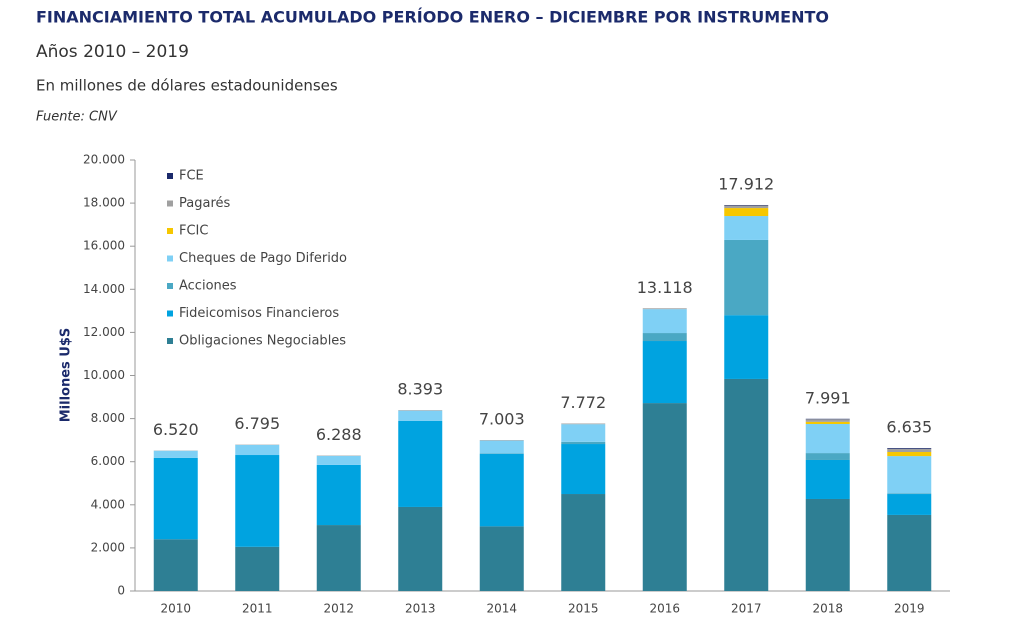  What do you see at coordinates (746, 183) in the screenshot?
I see `total-label: 17.912` at bounding box center [746, 183].